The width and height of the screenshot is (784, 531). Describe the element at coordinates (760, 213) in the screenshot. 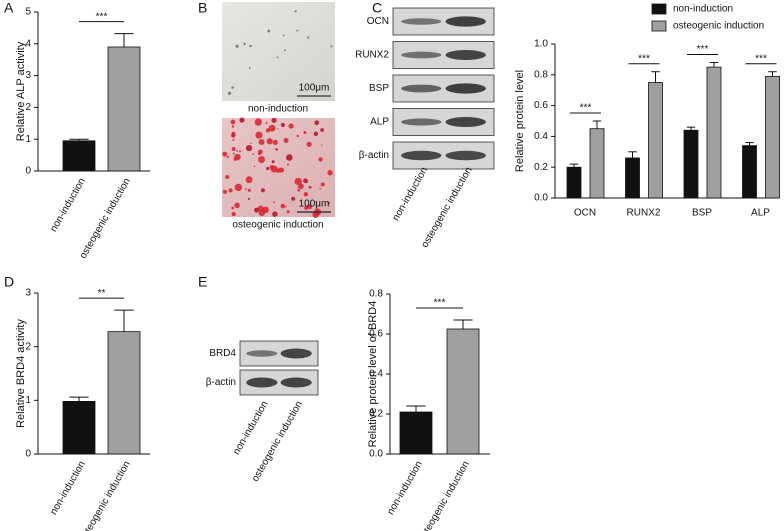

I see `x-tick-label: ALP` at that location.